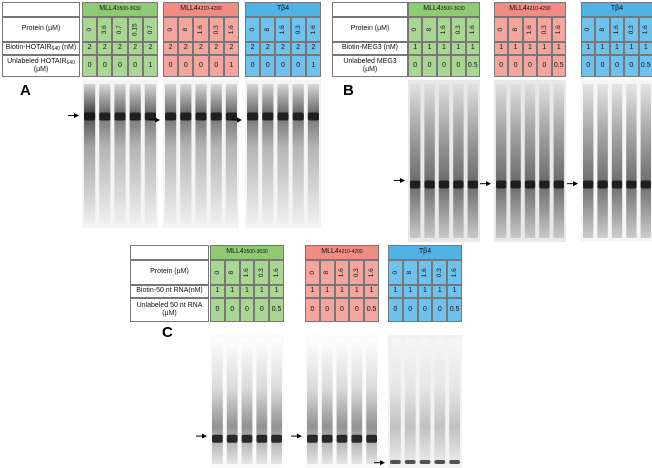  Describe the element at coordinates (247, 252) in the screenshot. I see `group-header: MLL4 3500-3630` at that location.